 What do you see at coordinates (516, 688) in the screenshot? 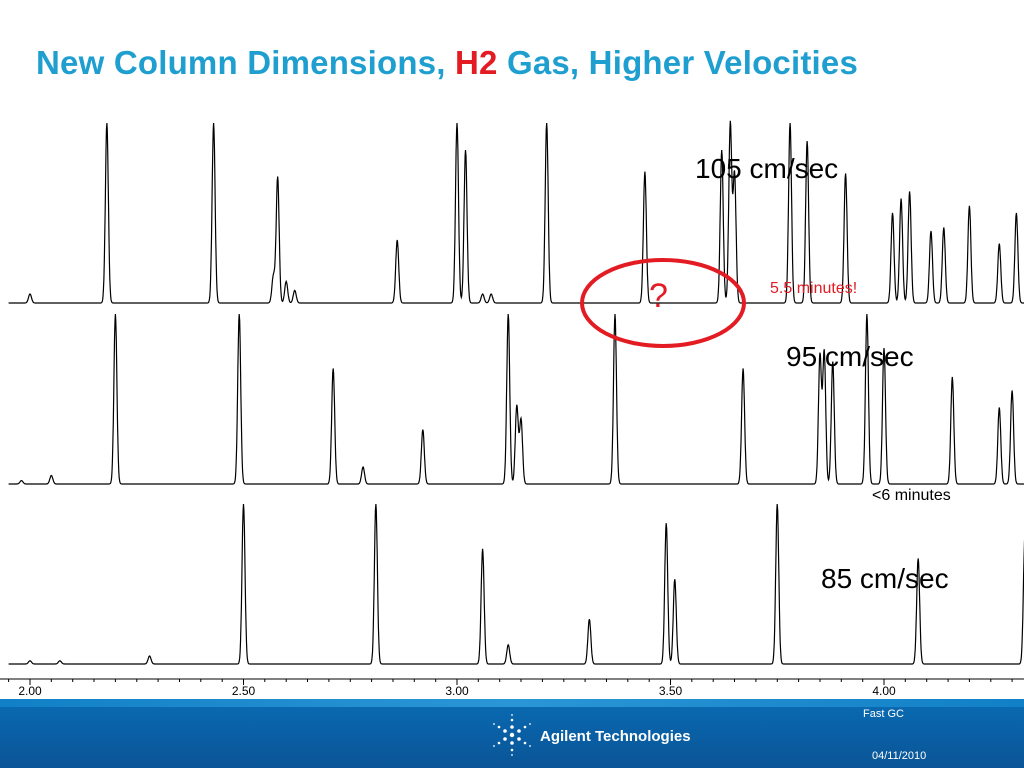
I see `x-axis-ticks: 2.002.503.003.504.004.505.005.506.006.50` at bounding box center [516, 688].